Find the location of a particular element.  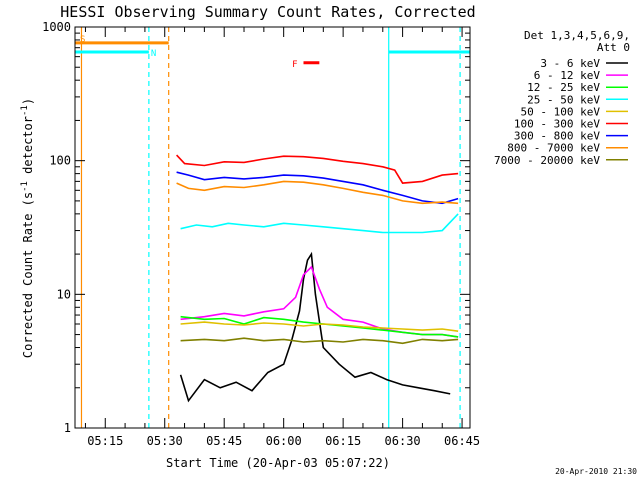

series-line-800-7000-keV-kev is located at coordinates (317, 192).